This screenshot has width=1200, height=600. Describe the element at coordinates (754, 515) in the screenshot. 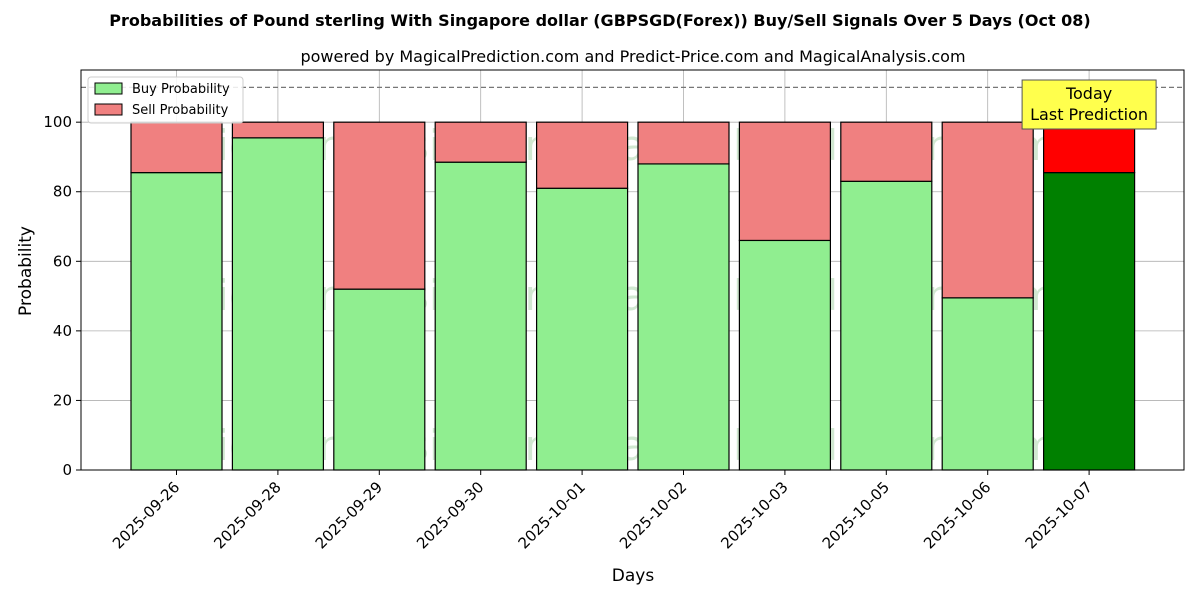

I see `x-tick-label: 2025-10-03` at that location.